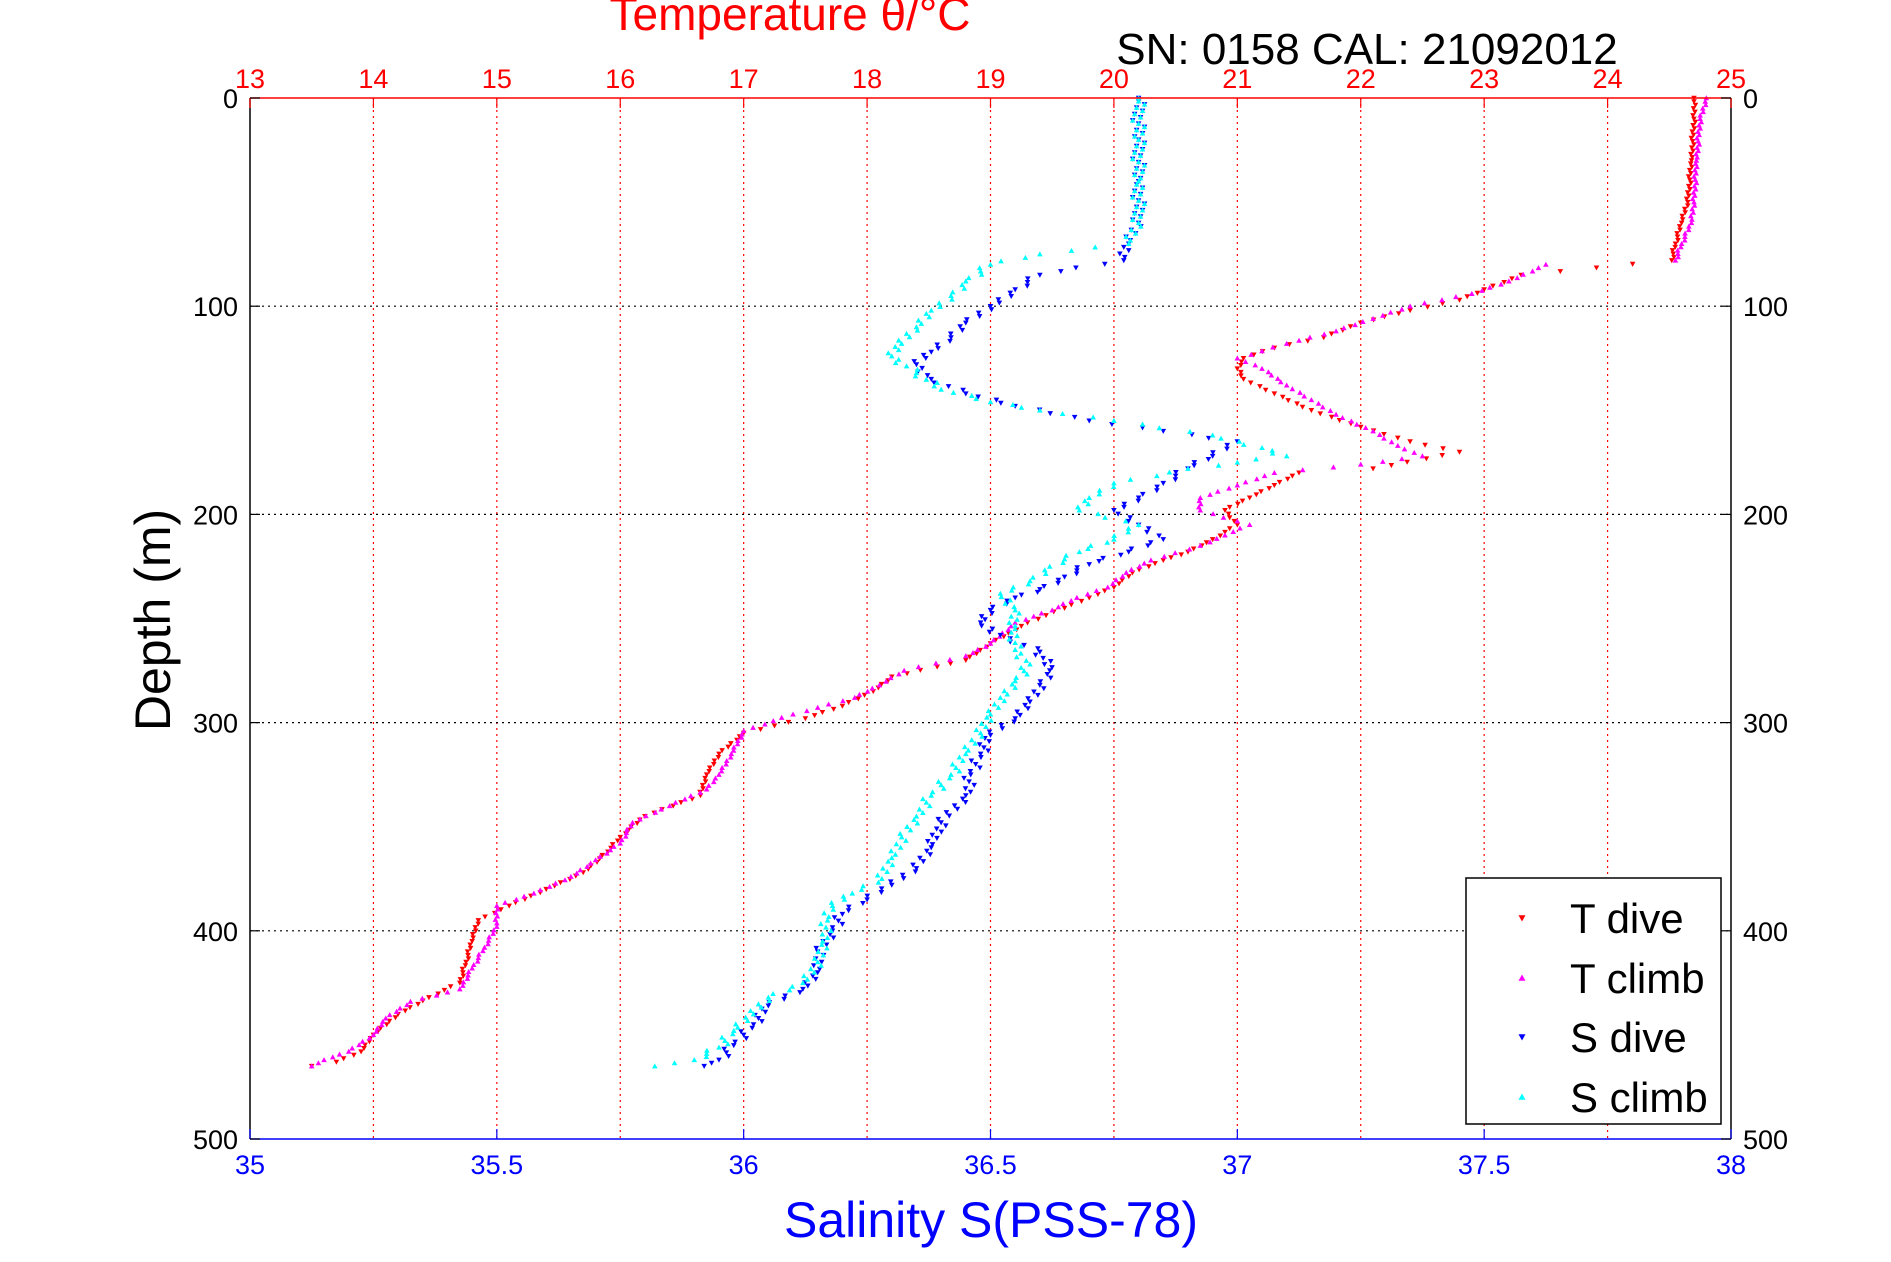  I want to click on temperature-tick-label: 22, so click(1361, 79).